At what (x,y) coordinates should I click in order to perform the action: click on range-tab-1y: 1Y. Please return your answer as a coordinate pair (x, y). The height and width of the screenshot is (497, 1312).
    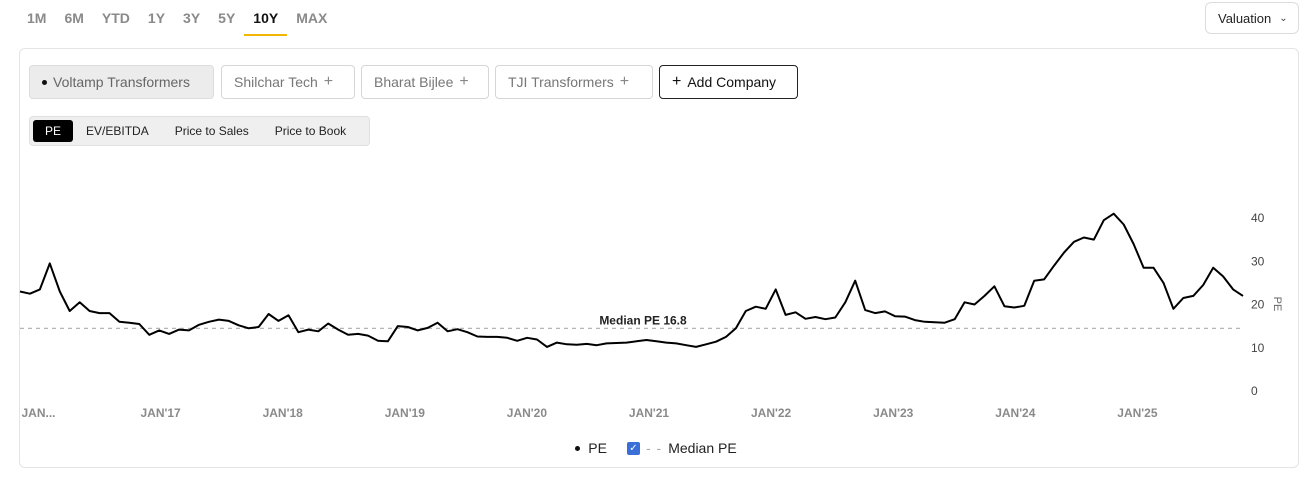
    Looking at the image, I should click on (156, 18).